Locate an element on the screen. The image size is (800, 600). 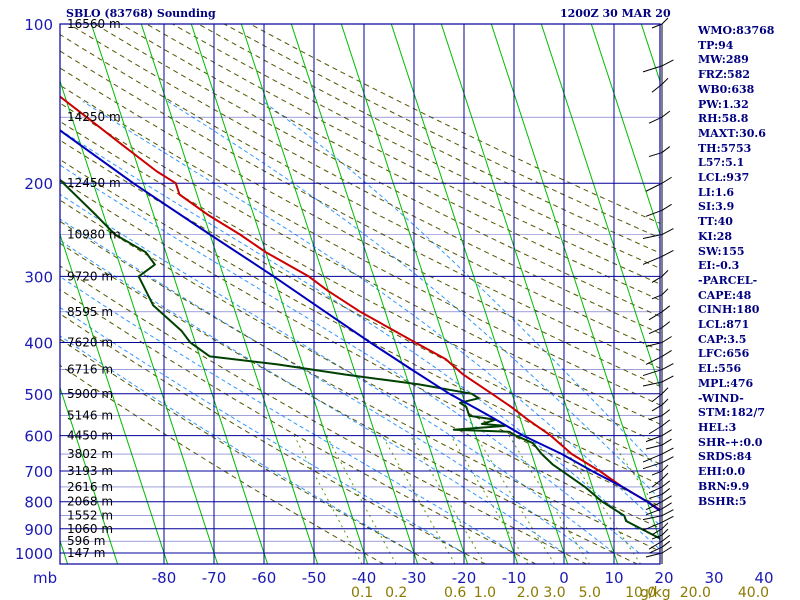
pressure-tick-label: 700 is located at coordinates (38, 472).